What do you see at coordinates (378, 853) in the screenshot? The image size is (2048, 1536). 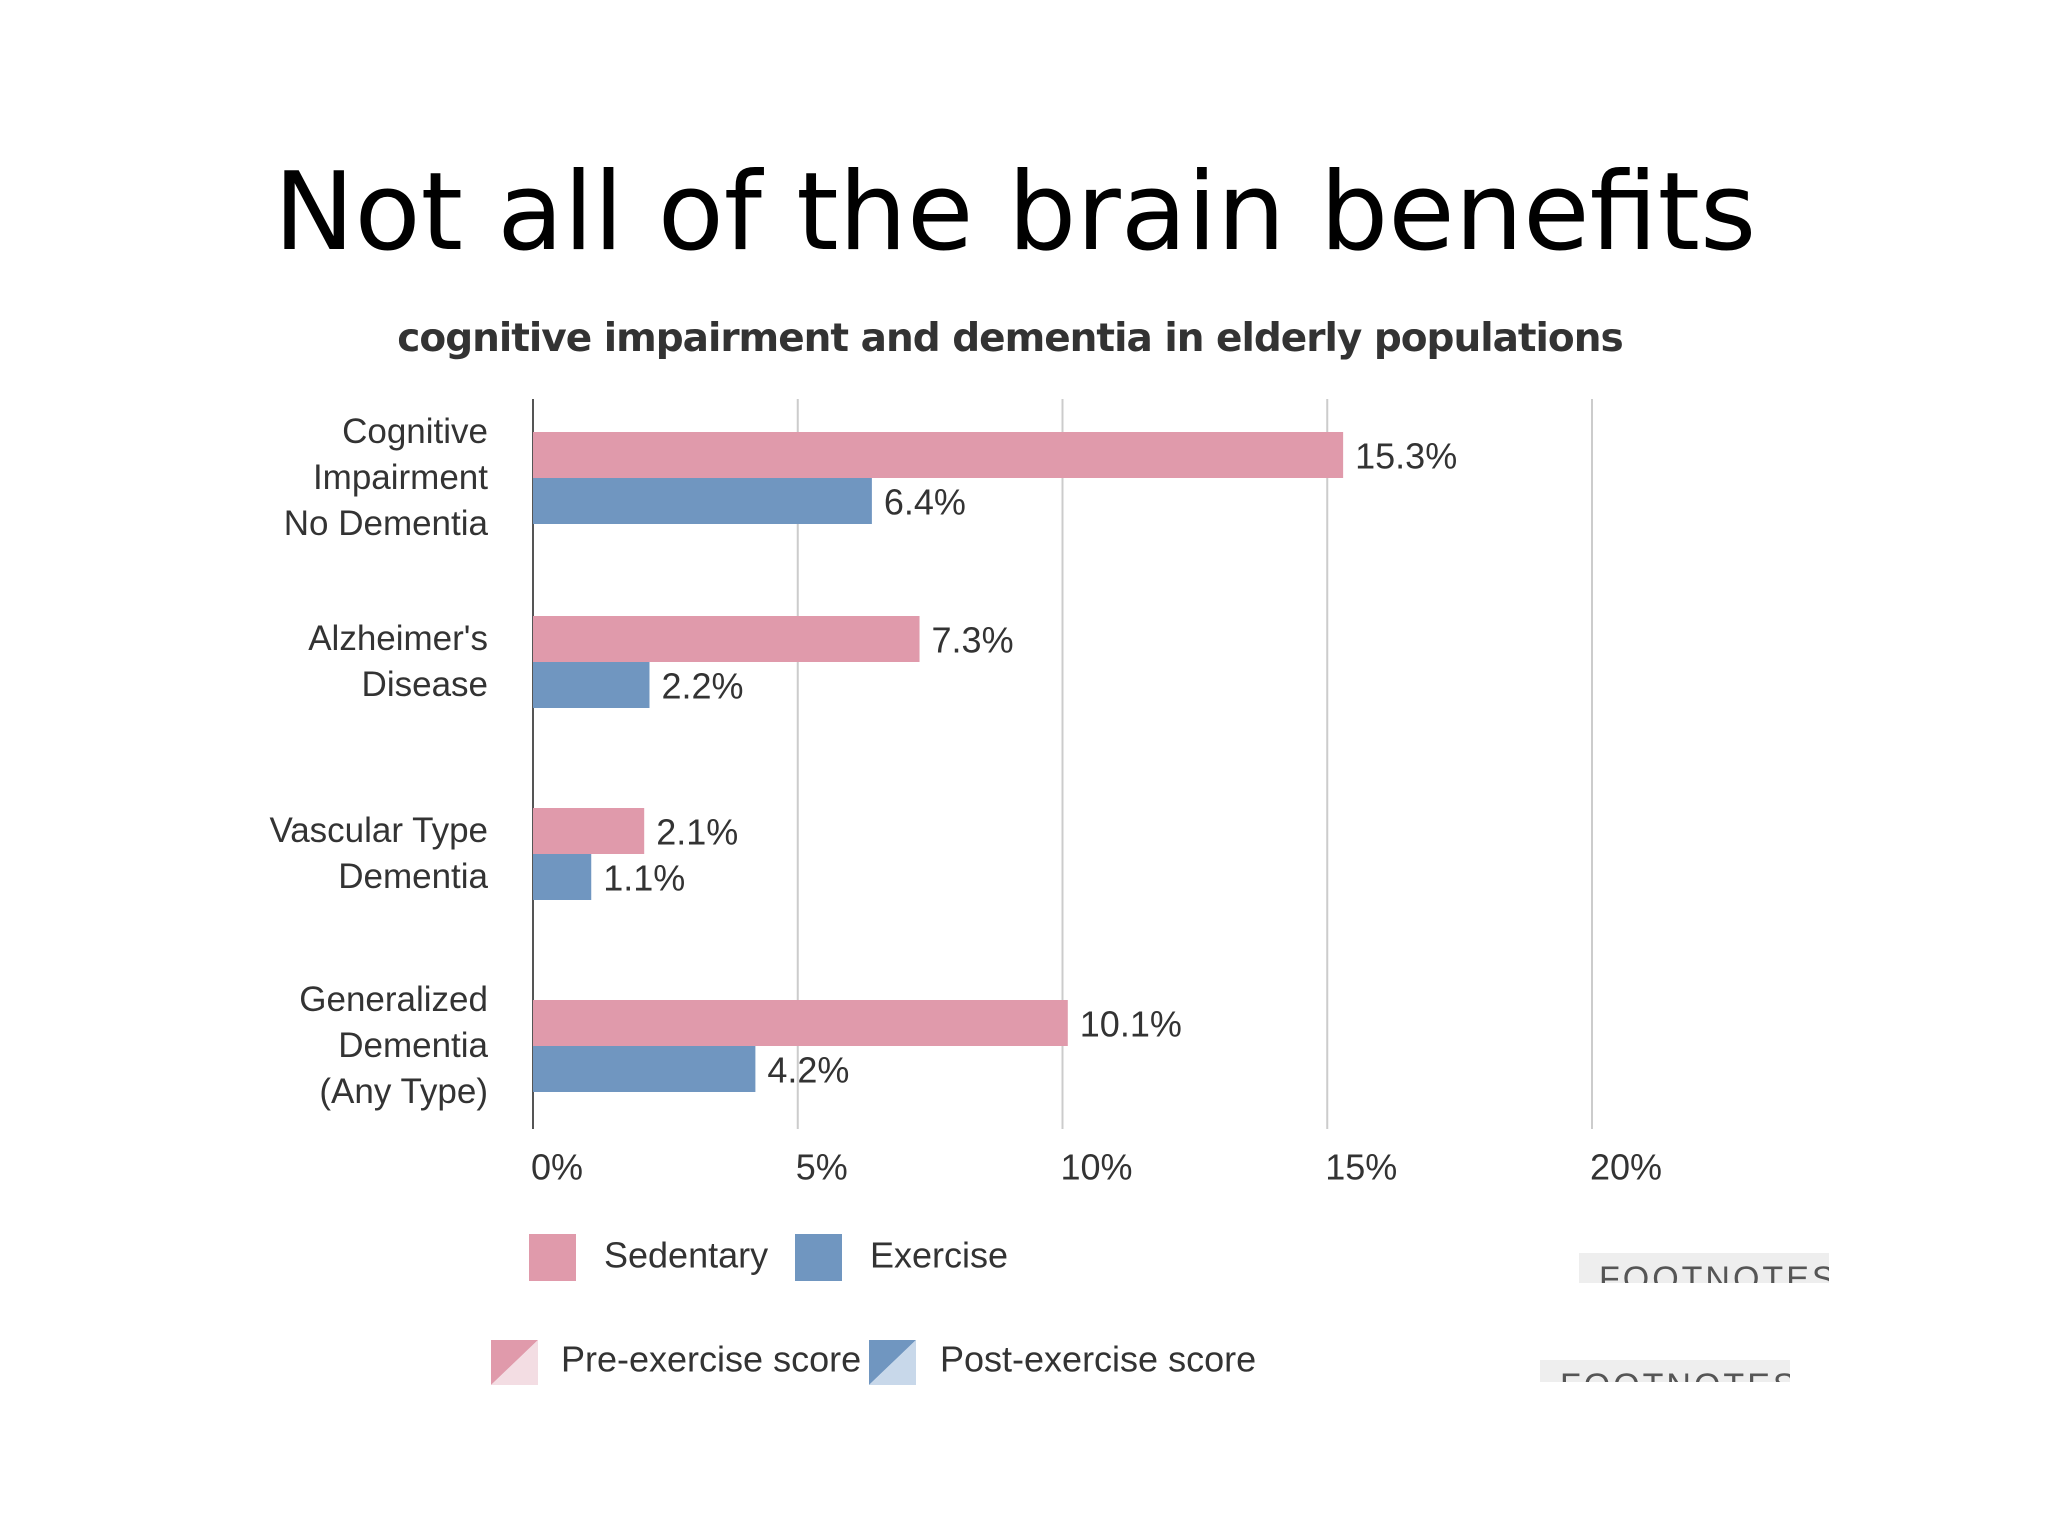 I see `category-label: Vascular Type Dementia` at bounding box center [378, 853].